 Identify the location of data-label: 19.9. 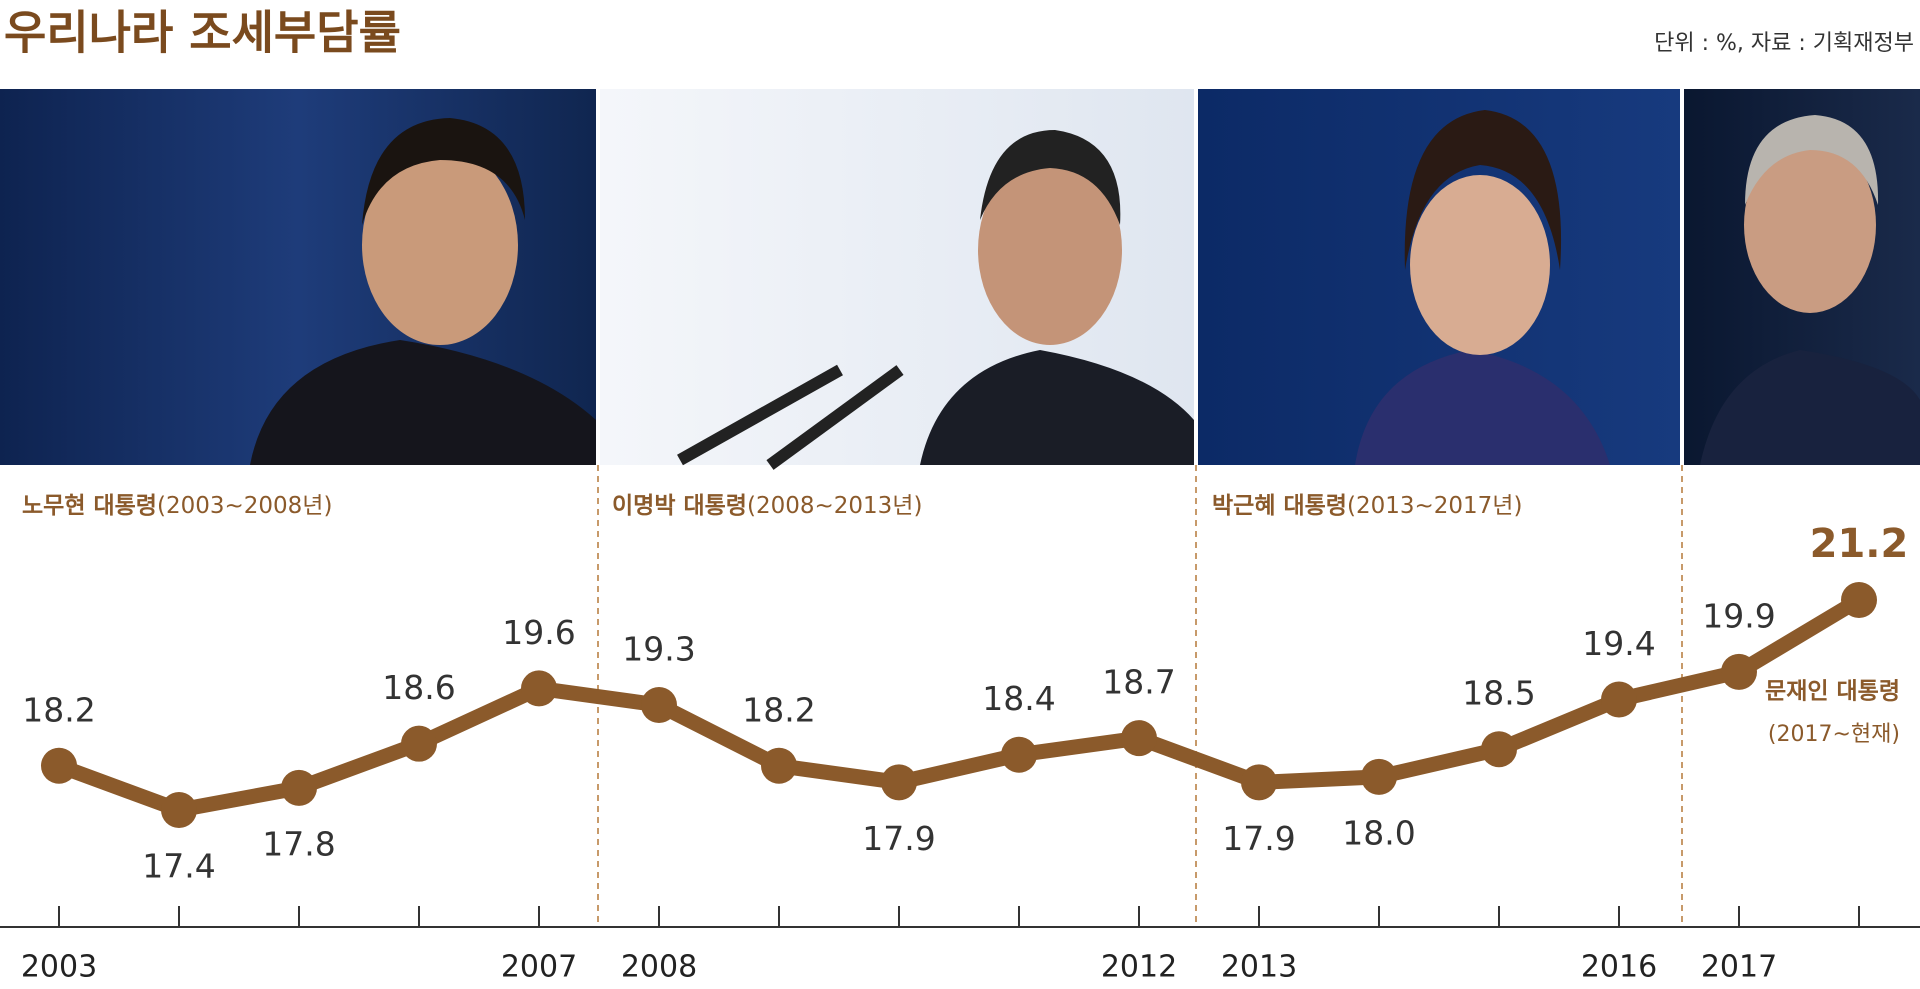
(1738, 615).